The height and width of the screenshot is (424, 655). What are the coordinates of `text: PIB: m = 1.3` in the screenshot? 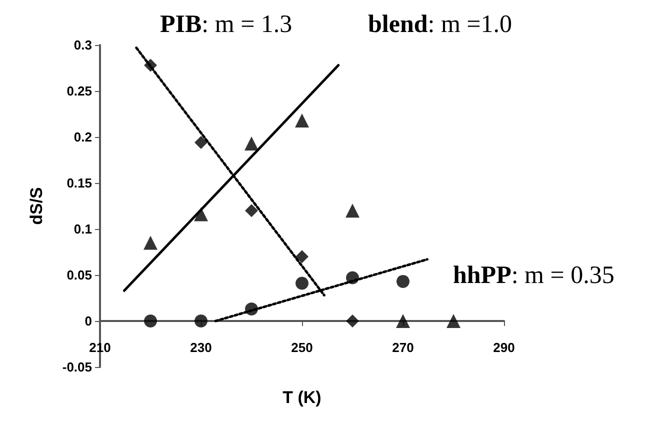 It's located at (226, 24).